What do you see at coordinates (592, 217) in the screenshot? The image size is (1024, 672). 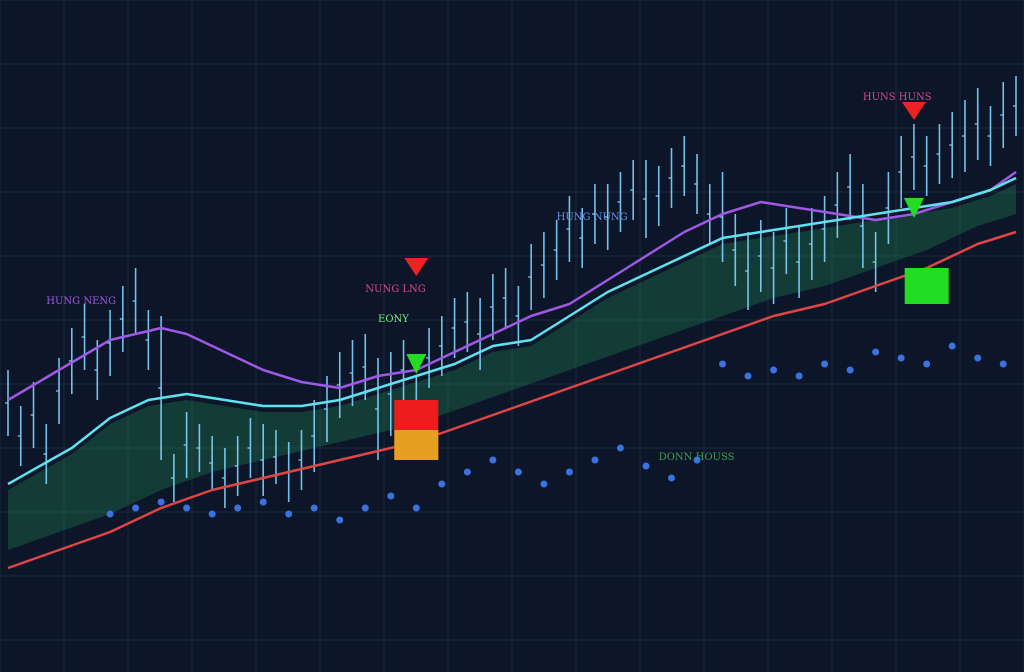 I see `annotation-label: HUNG NUNG` at bounding box center [592, 217].